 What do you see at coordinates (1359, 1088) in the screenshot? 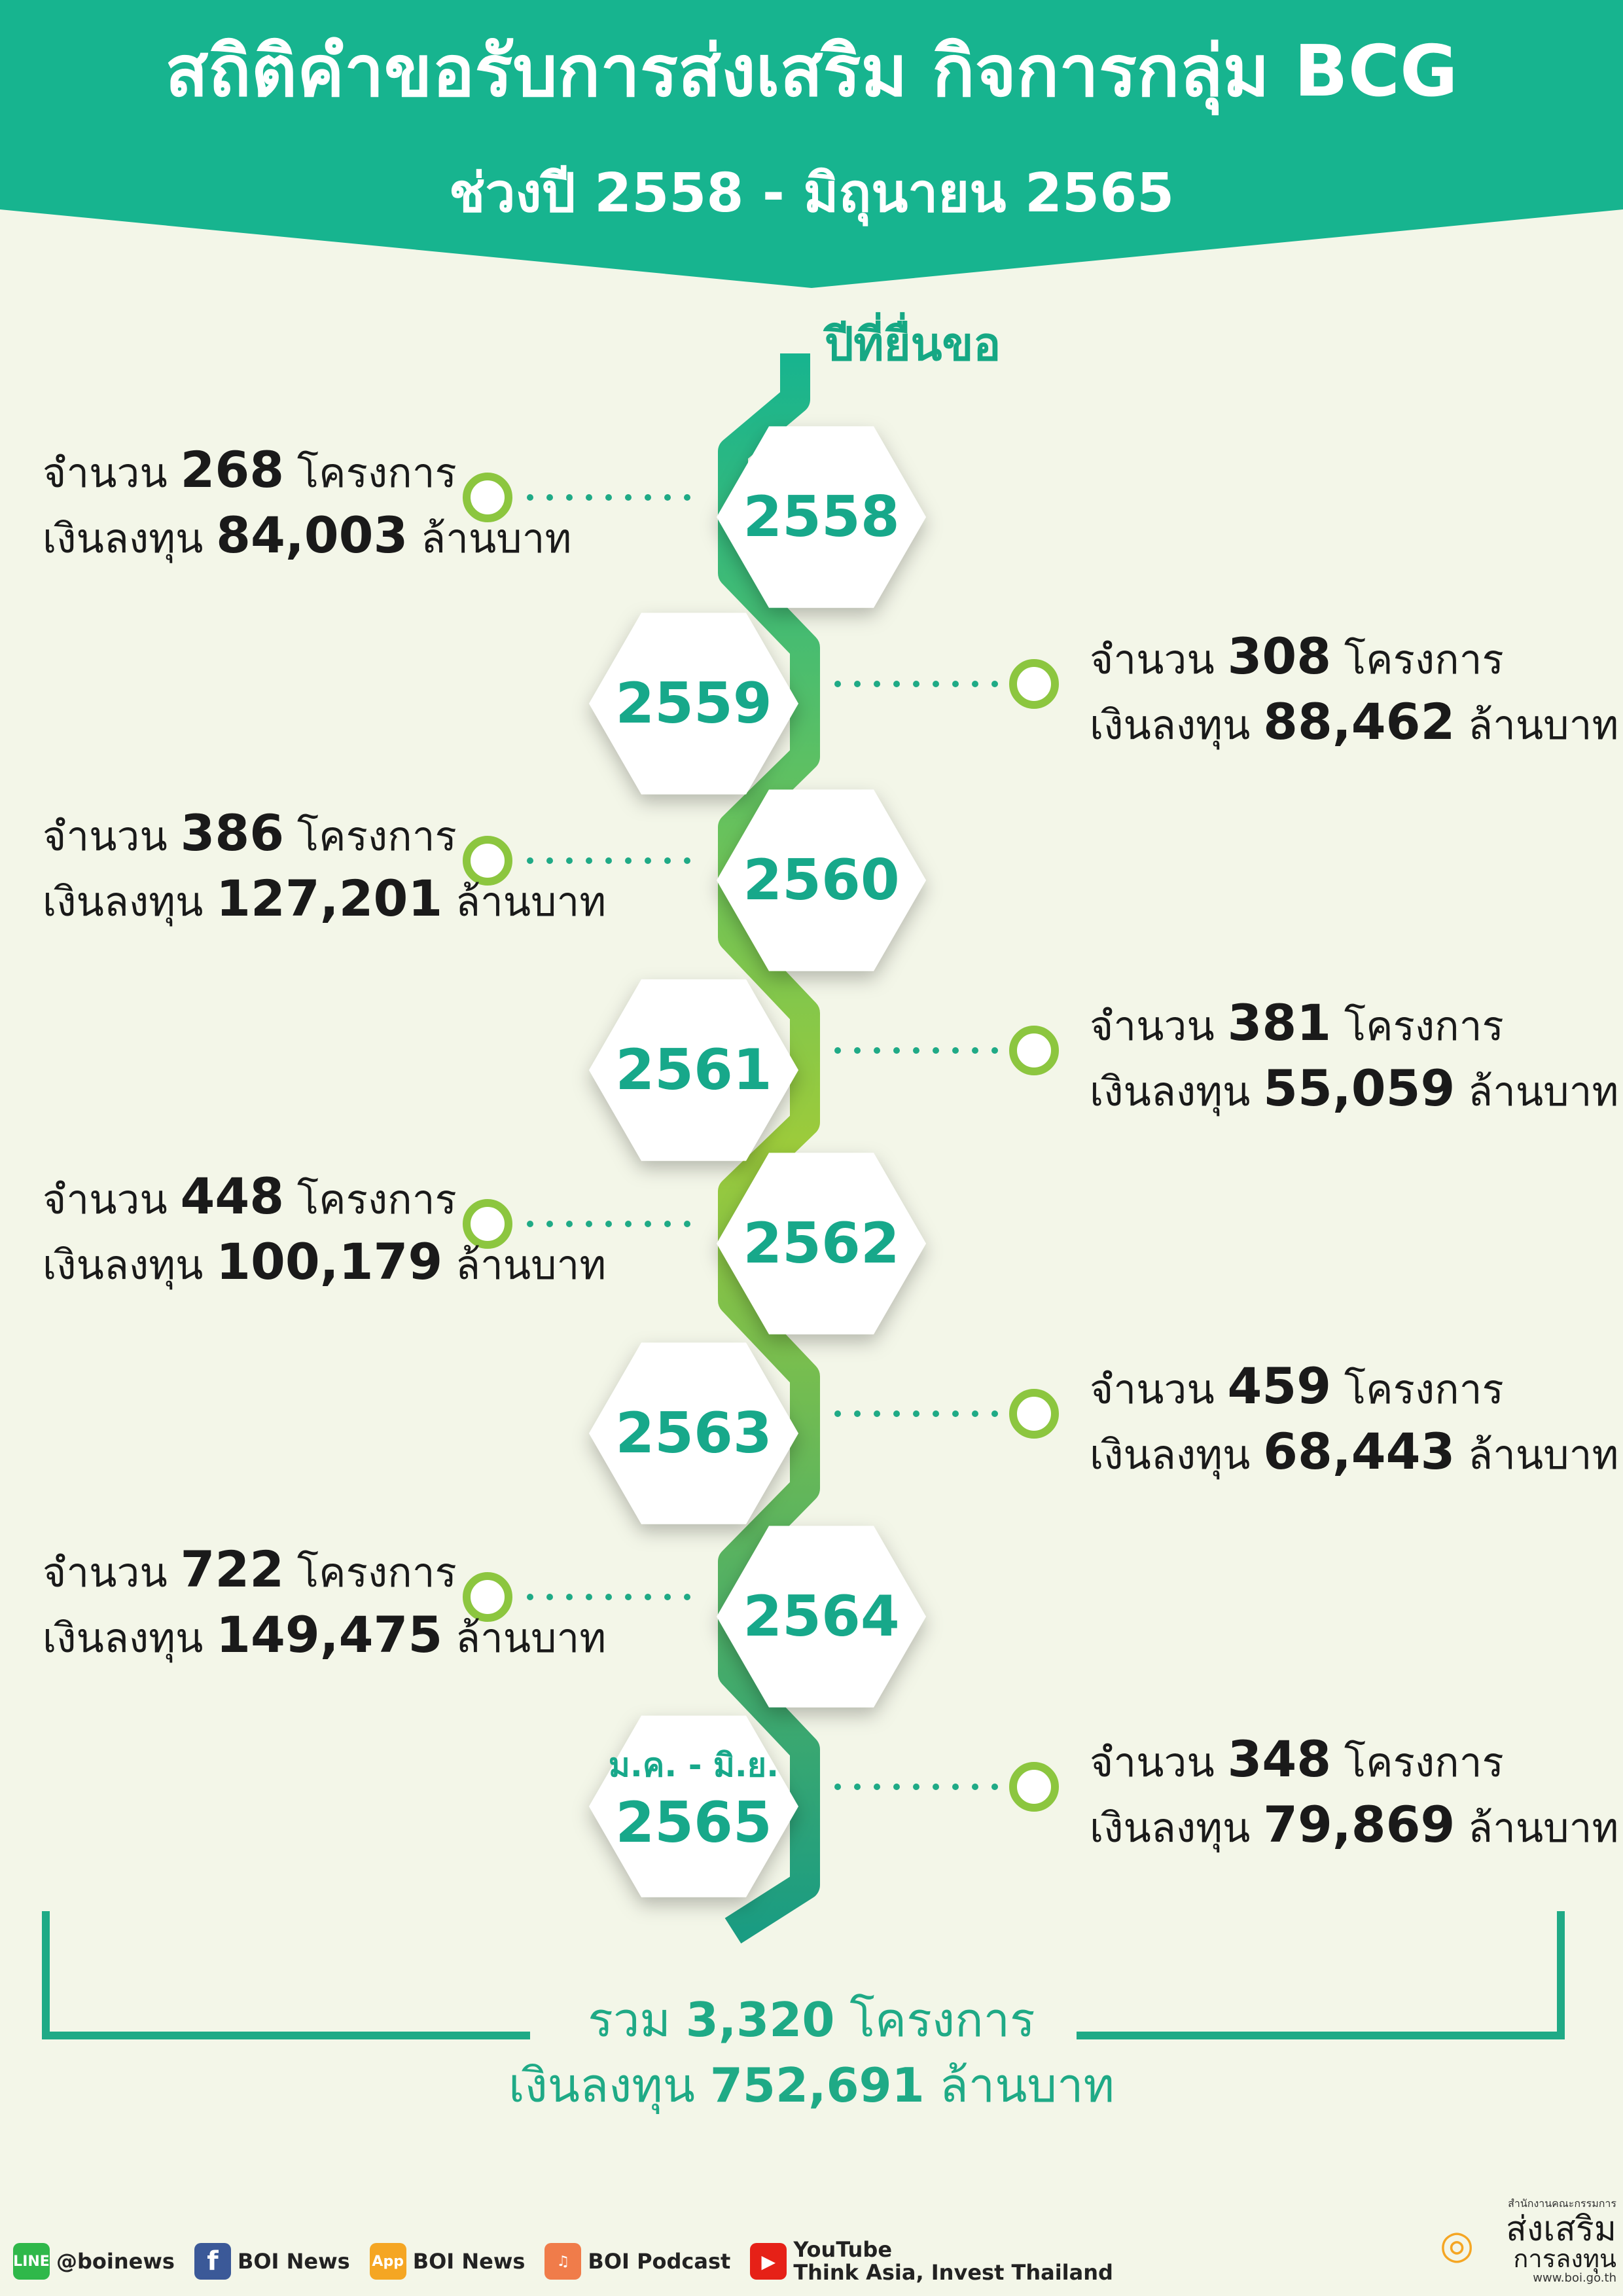
I see `investment-amount: 55,059` at bounding box center [1359, 1088].